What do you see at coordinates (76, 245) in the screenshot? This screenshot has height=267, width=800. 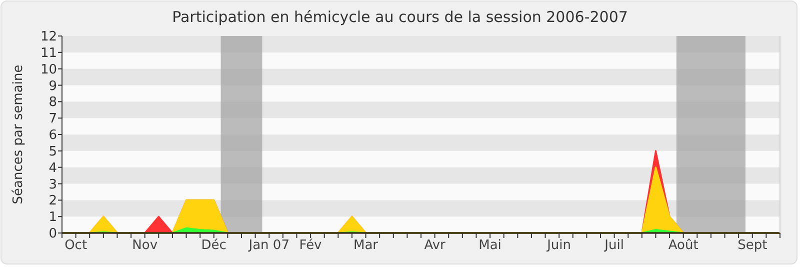 I see `x-tick-label: Oct` at bounding box center [76, 245].